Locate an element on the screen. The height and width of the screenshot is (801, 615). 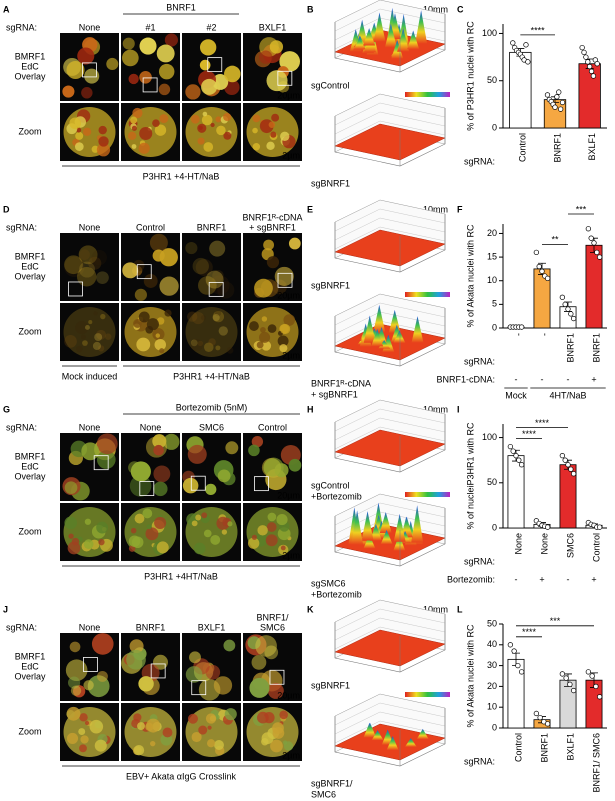
column-header: #1 is located at coordinates (150, 27).